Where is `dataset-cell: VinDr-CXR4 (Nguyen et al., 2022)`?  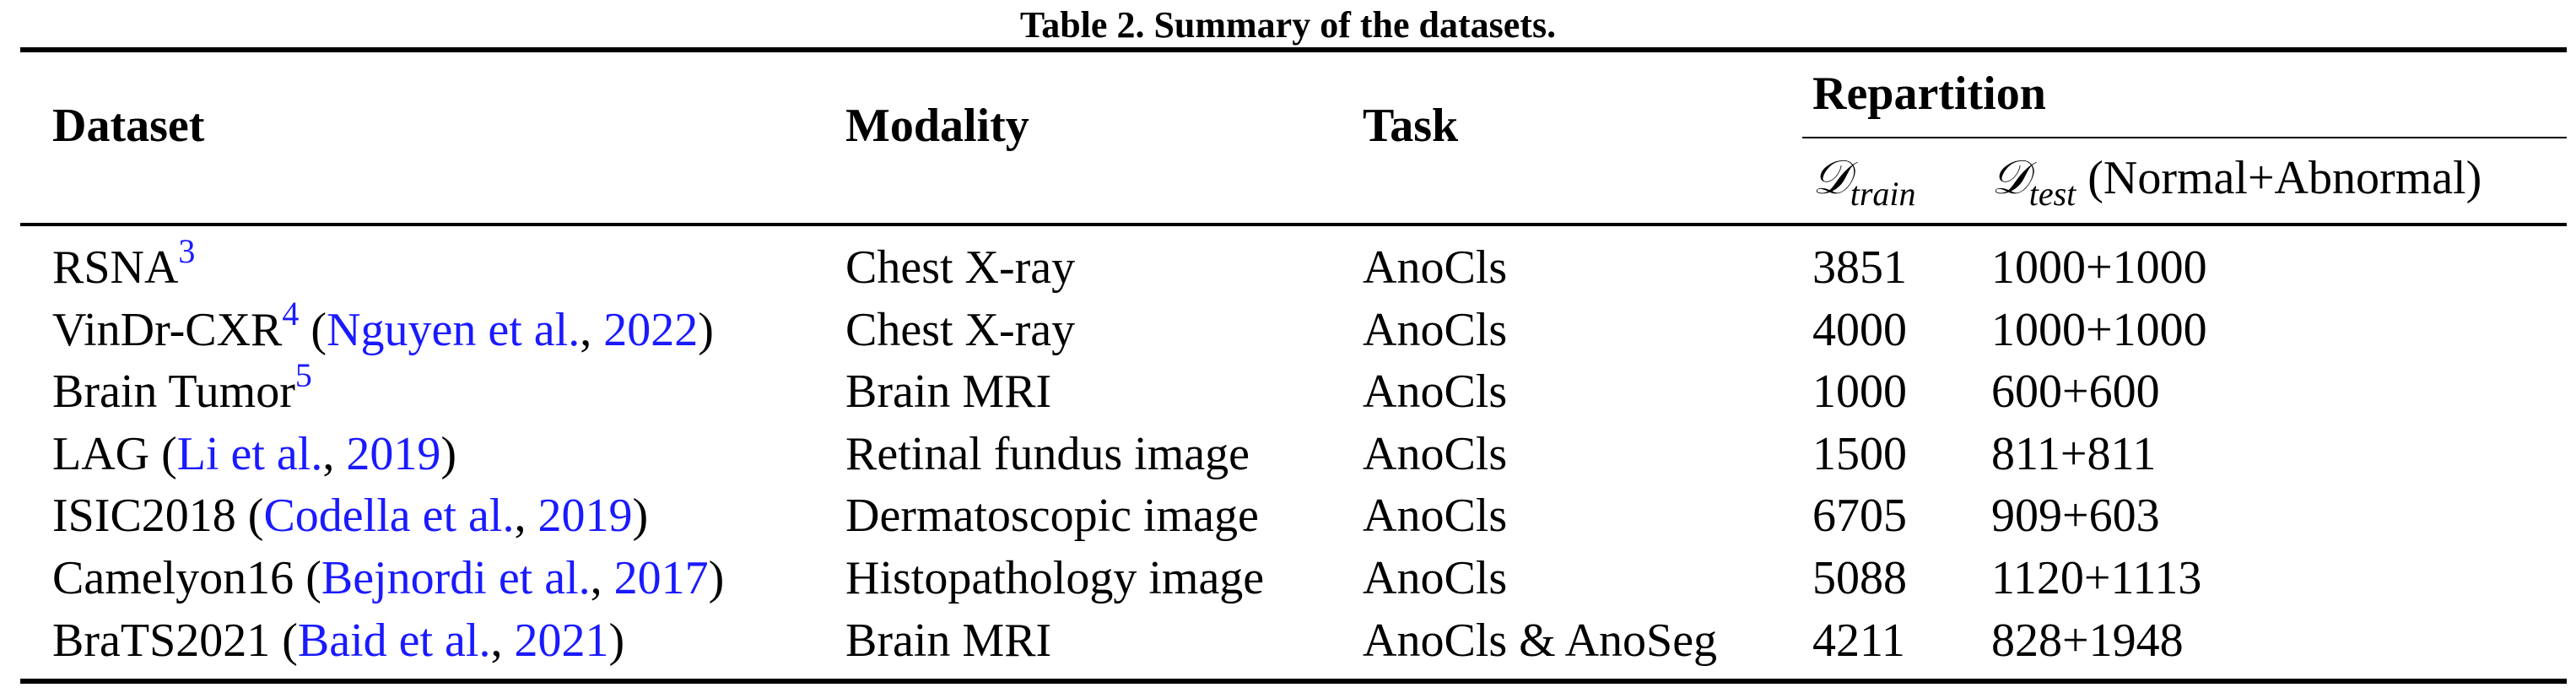 dataset-cell: VinDr-CXR4 (Nguyen et al., 2022) is located at coordinates (383, 328).